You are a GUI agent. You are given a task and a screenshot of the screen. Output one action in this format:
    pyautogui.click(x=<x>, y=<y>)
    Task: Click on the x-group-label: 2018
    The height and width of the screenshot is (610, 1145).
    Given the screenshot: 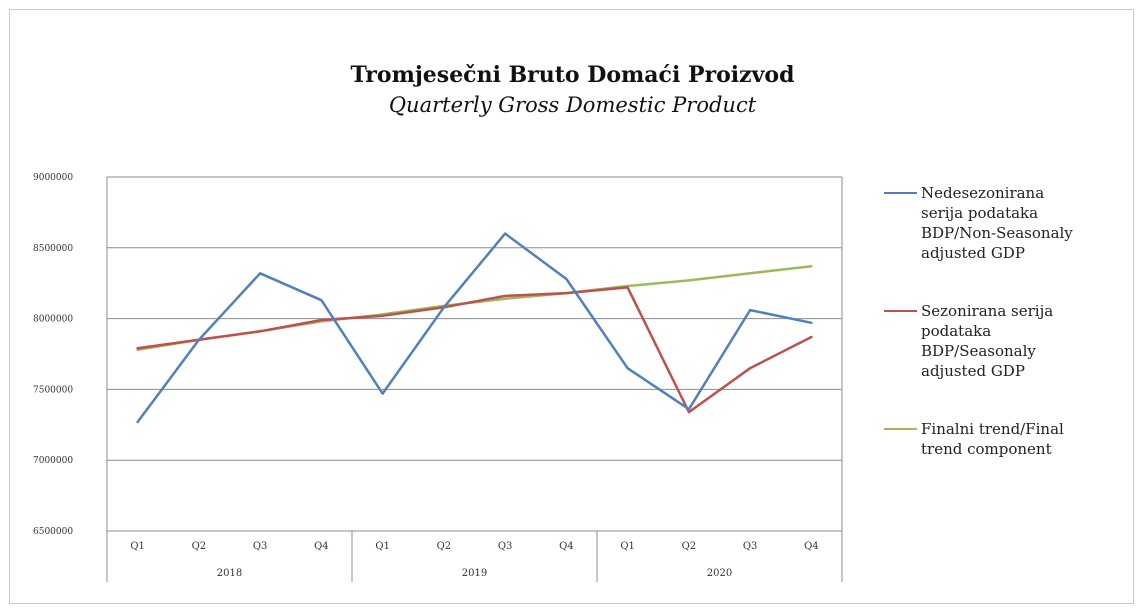 What is the action you would take?
    pyautogui.click(x=229, y=573)
    